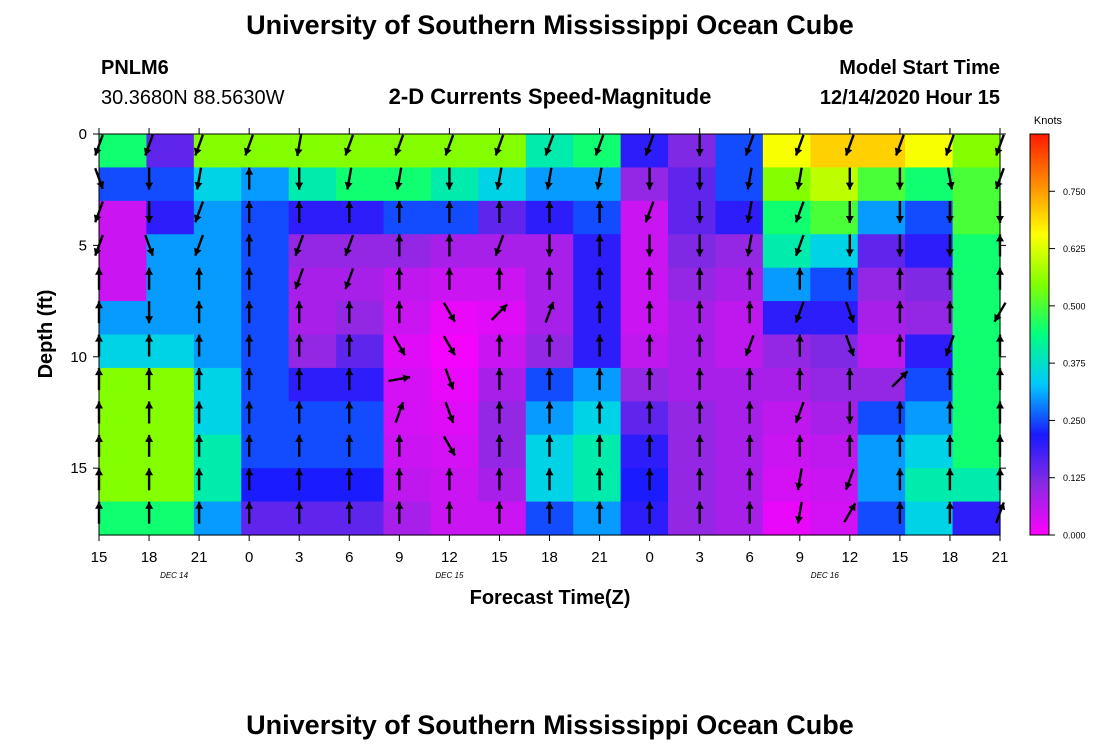  Describe the element at coordinates (193, 98) in the screenshot. I see `station-coordinates: 30.3680N 88.5630W` at that location.